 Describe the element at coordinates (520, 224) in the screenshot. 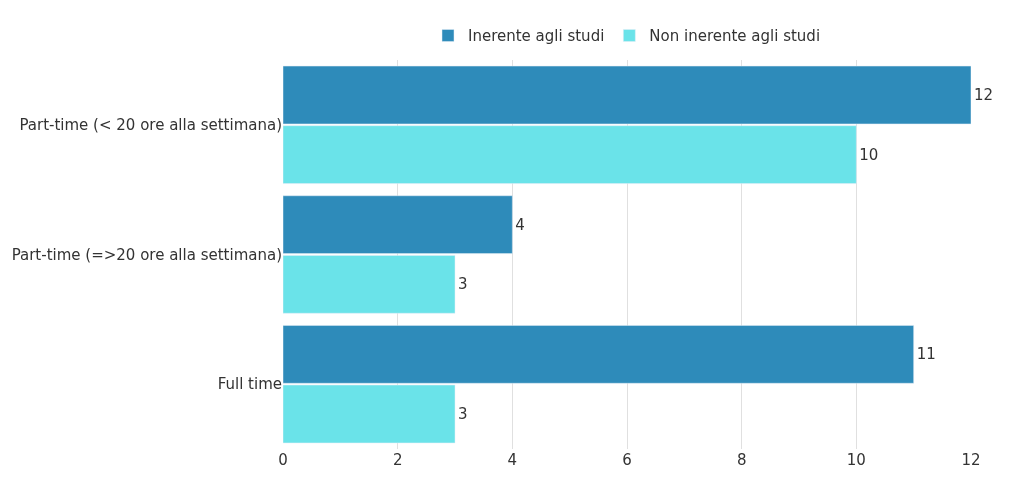

I see `data-label: 4` at that location.